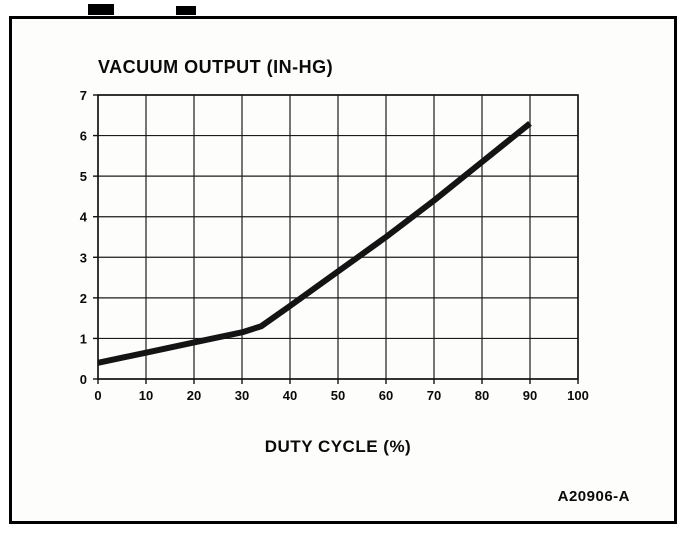 The width and height of the screenshot is (688, 540). What do you see at coordinates (338, 395) in the screenshot?
I see `x-tick-label: 50` at bounding box center [338, 395].